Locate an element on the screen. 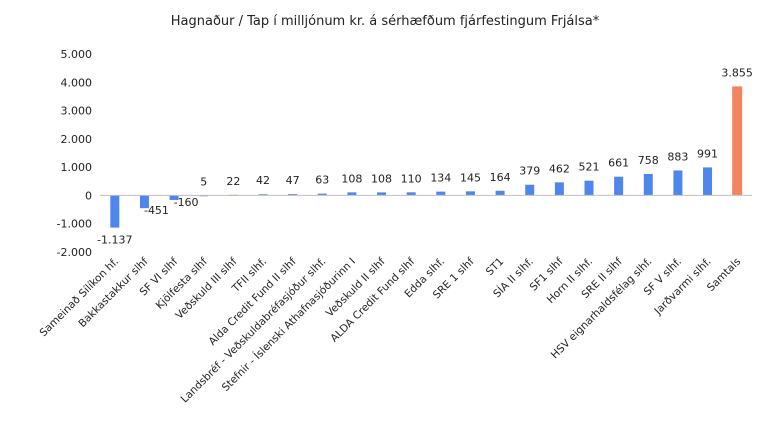 The image size is (770, 433). data-label: -160 is located at coordinates (186, 202).